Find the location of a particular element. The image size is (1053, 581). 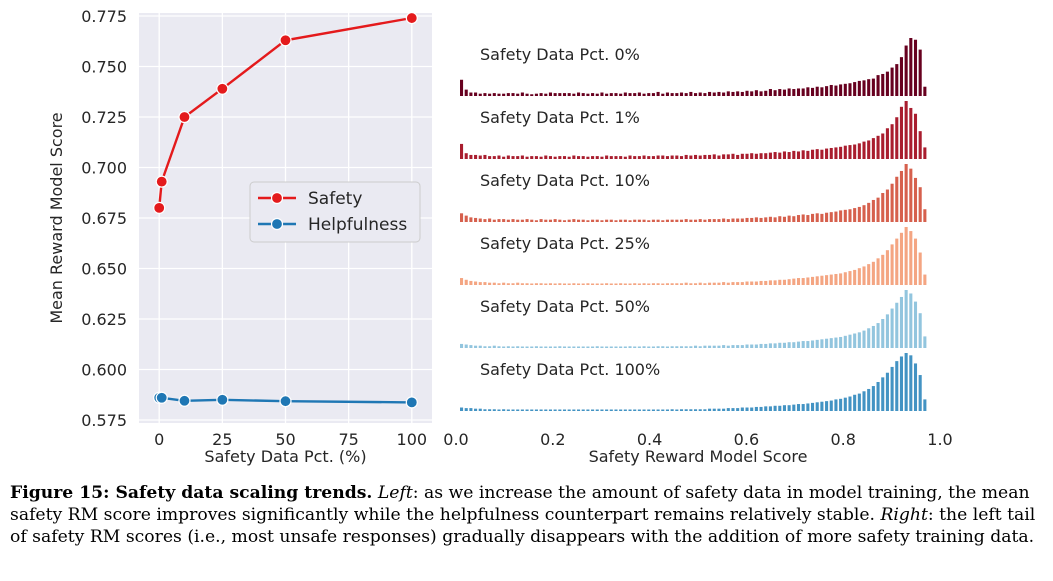

caption-label: Figure 15: Safety data scaling trends. is located at coordinates (191, 493).